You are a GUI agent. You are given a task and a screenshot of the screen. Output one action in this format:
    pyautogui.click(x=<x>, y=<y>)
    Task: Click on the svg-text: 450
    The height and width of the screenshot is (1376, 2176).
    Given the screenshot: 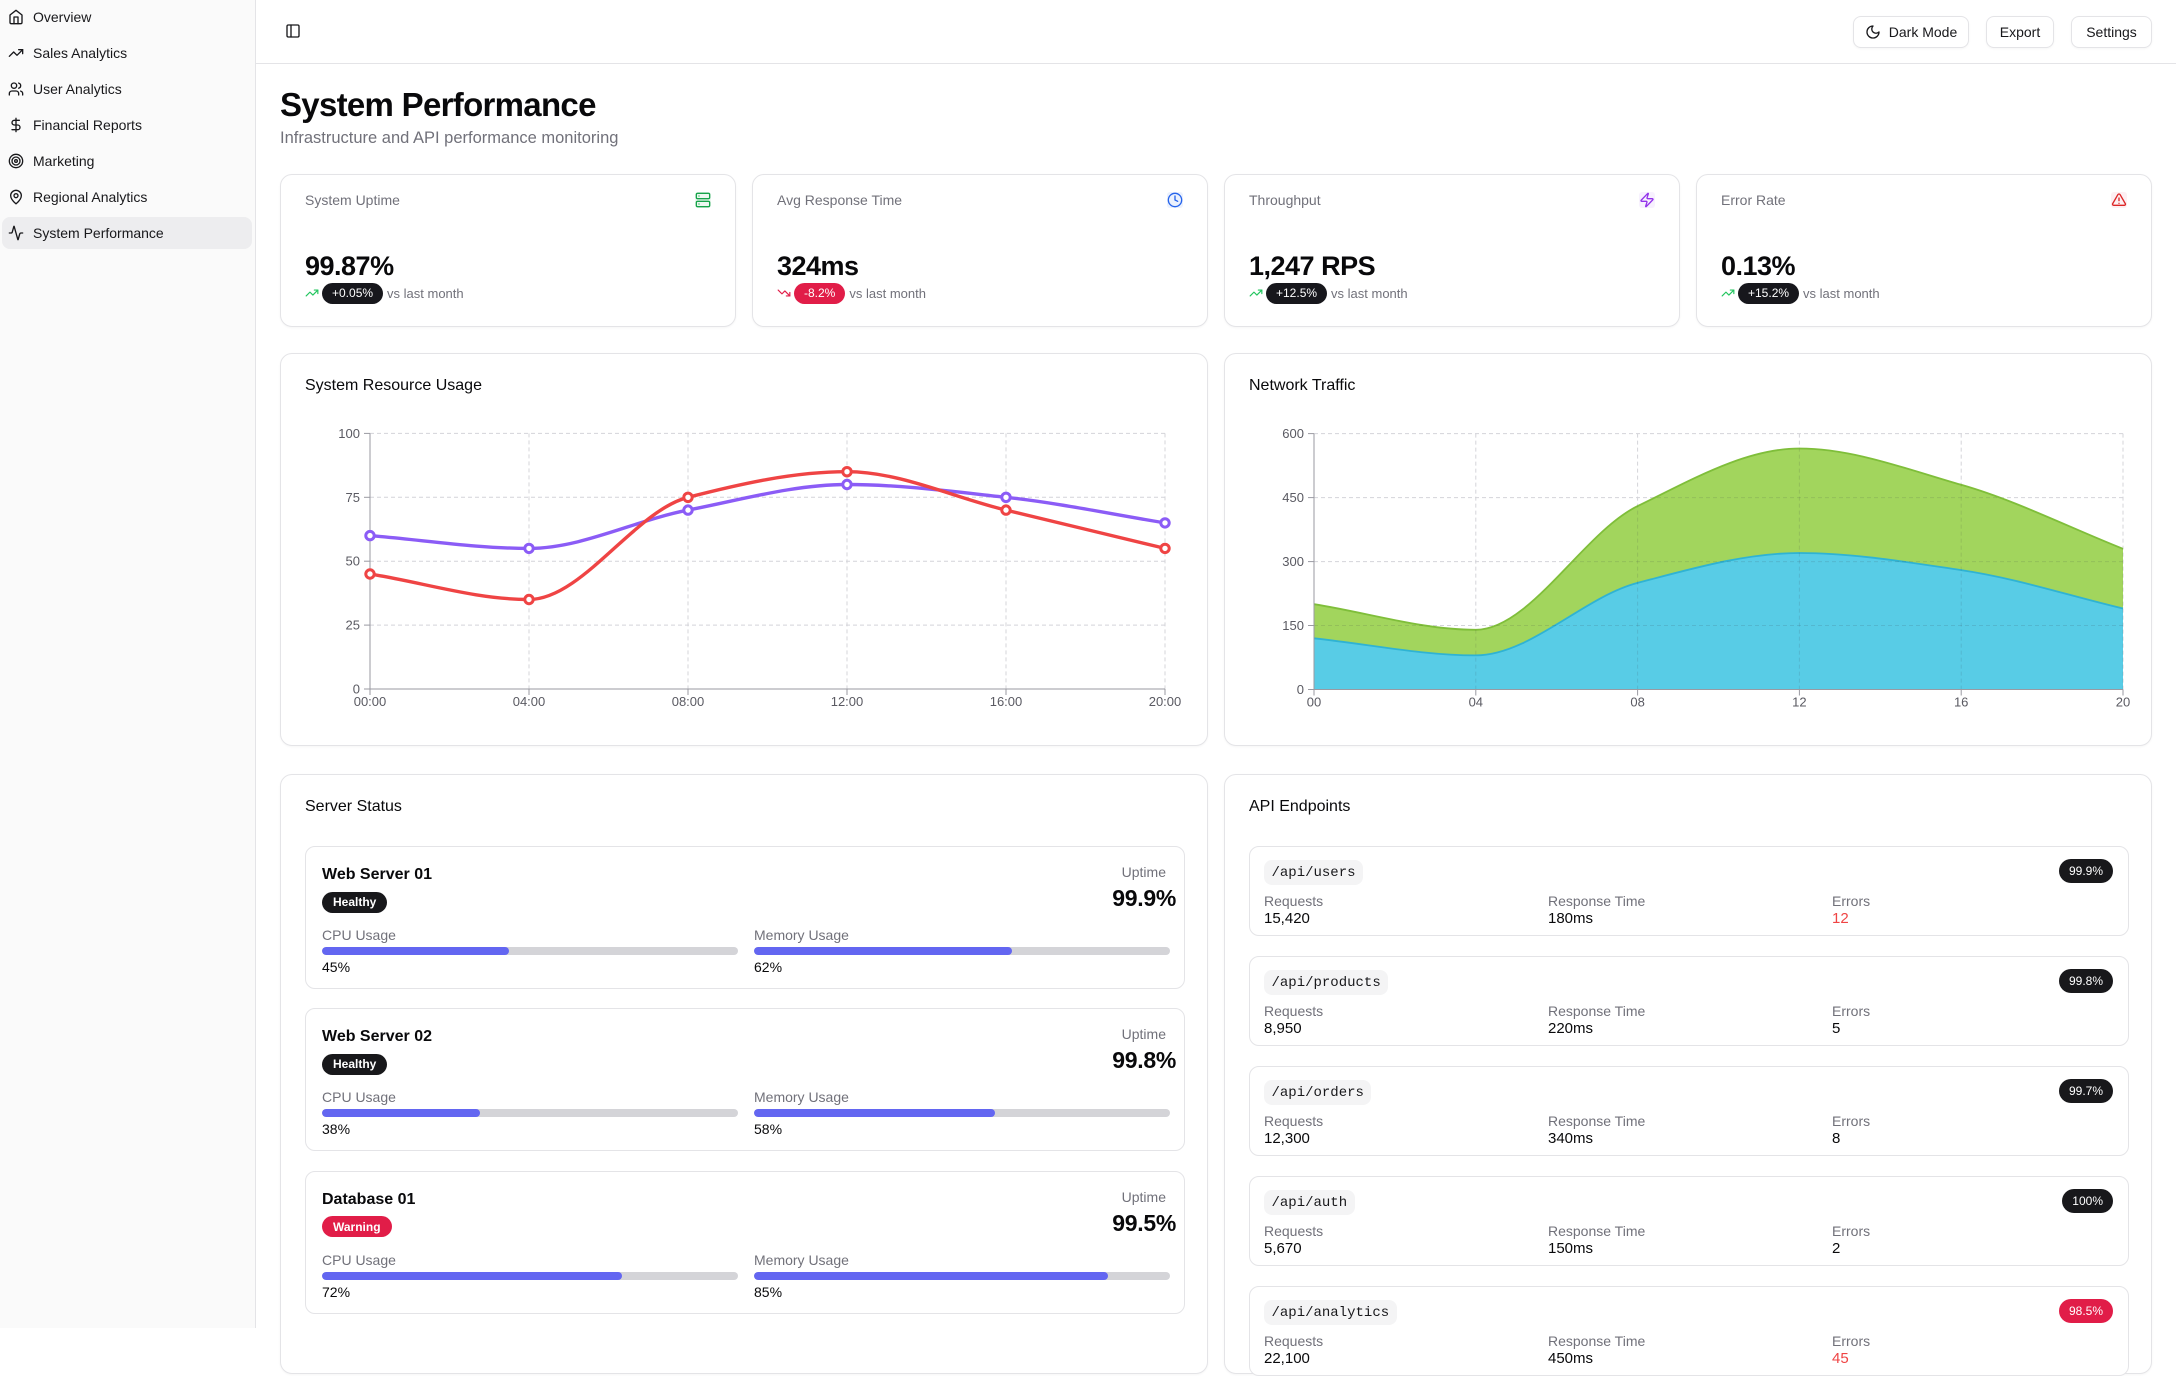 What is the action you would take?
    pyautogui.click(x=1293, y=497)
    